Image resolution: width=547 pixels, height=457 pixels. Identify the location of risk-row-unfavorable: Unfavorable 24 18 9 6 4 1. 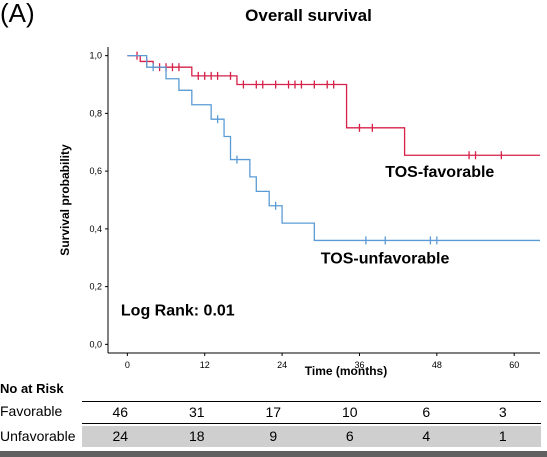
(273, 436).